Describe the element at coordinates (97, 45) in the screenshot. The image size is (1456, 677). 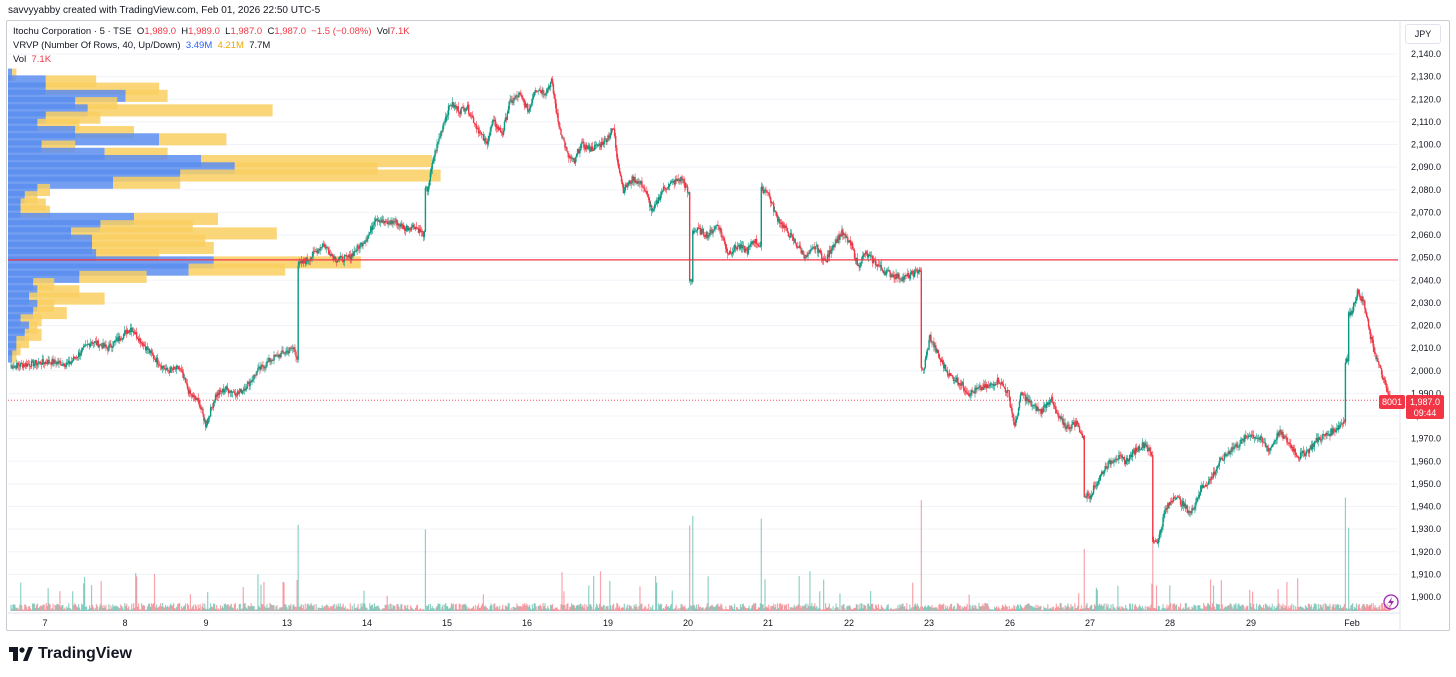
I see `vrvp-label: VRVP (Number Of Rows, 40, Up/Down)` at that location.